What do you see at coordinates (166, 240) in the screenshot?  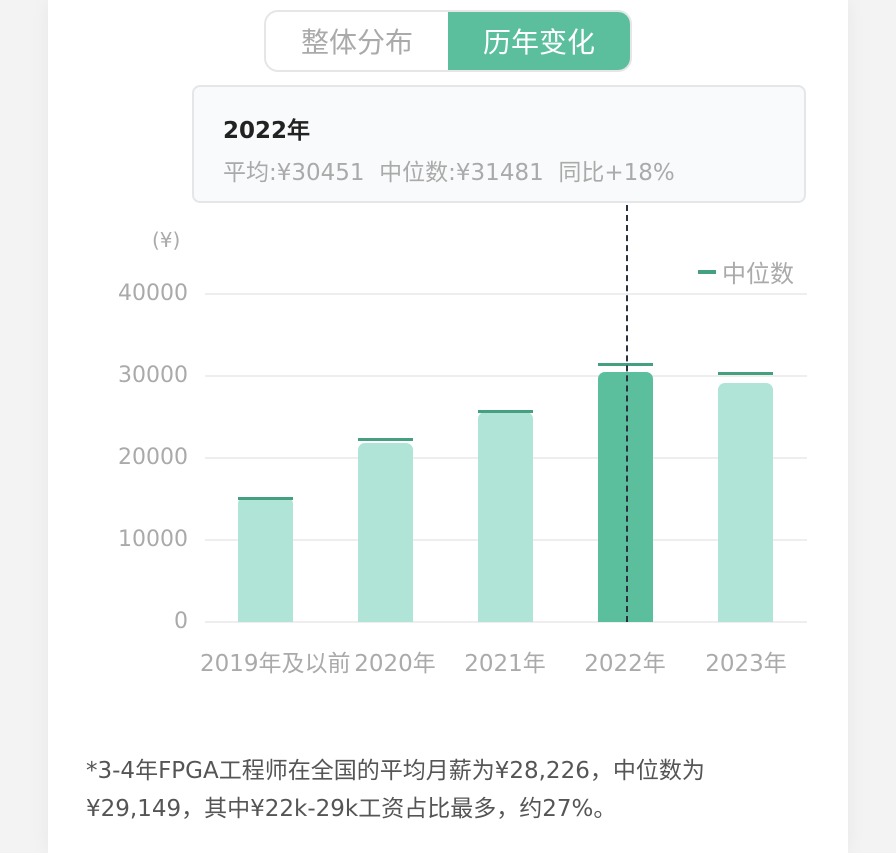 I see `y-axis-unit: (¥)` at bounding box center [166, 240].